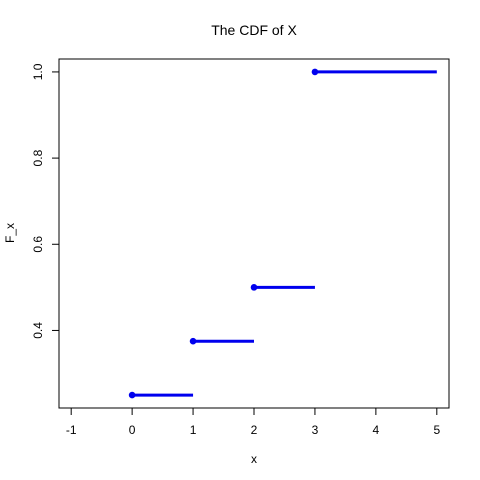 This screenshot has height=480, width=480. I want to click on x-tick-label: 2, so click(254, 430).